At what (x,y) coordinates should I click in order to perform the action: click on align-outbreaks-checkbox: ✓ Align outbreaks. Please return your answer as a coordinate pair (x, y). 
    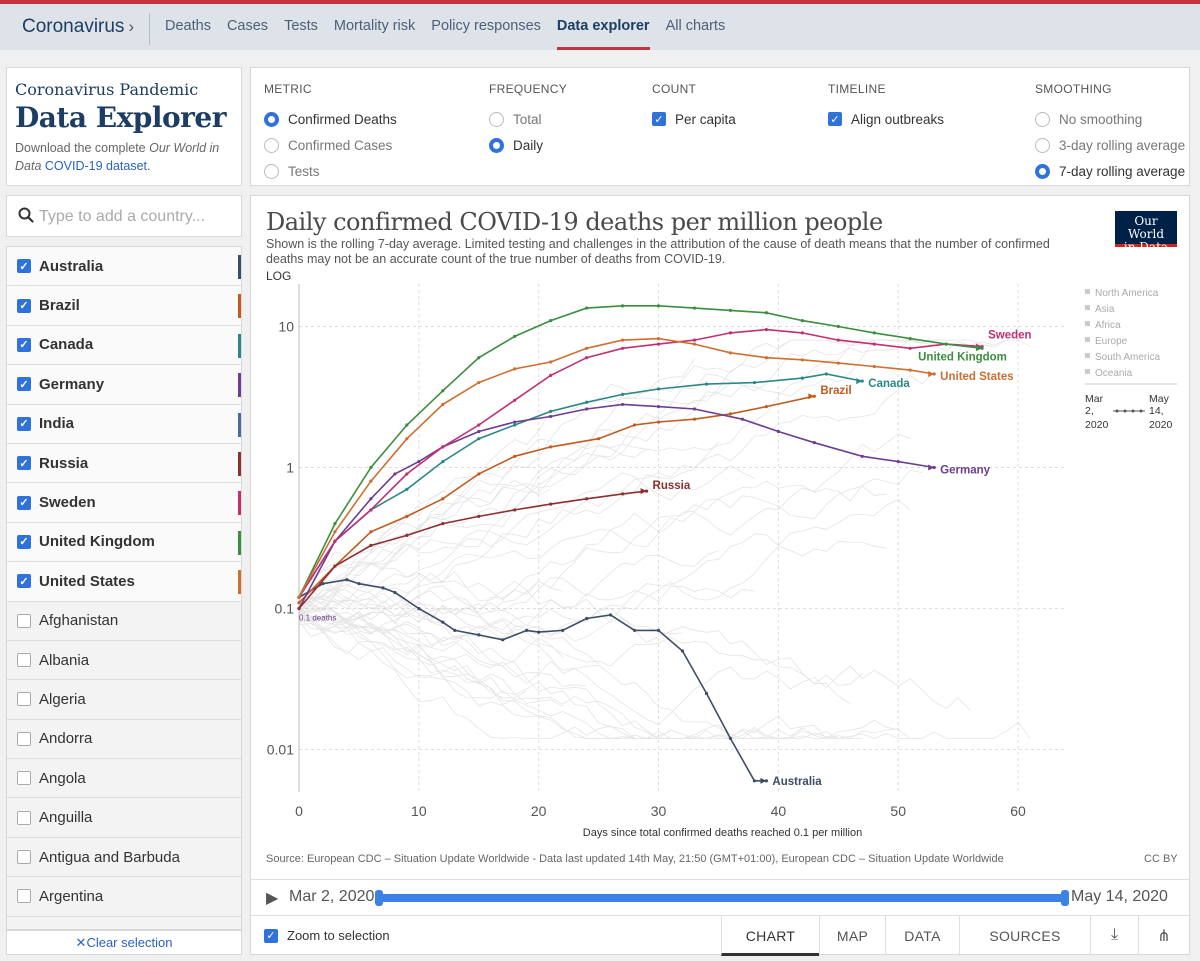
    Looking at the image, I should click on (886, 119).